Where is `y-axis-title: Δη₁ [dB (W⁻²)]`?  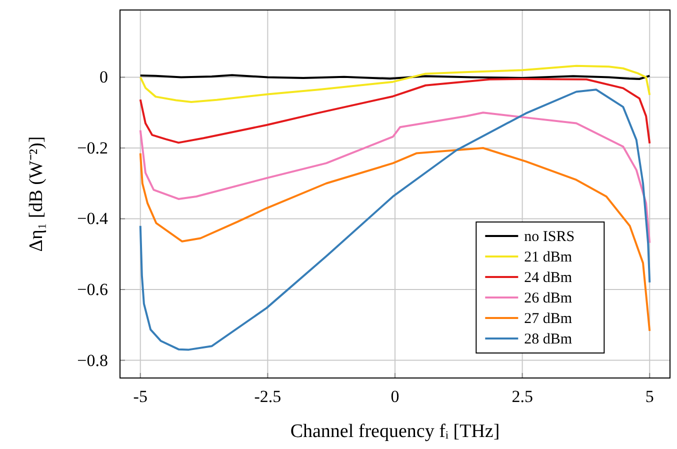 y-axis-title: Δη₁ [dB (W⁻²)] is located at coordinates (36, 194).